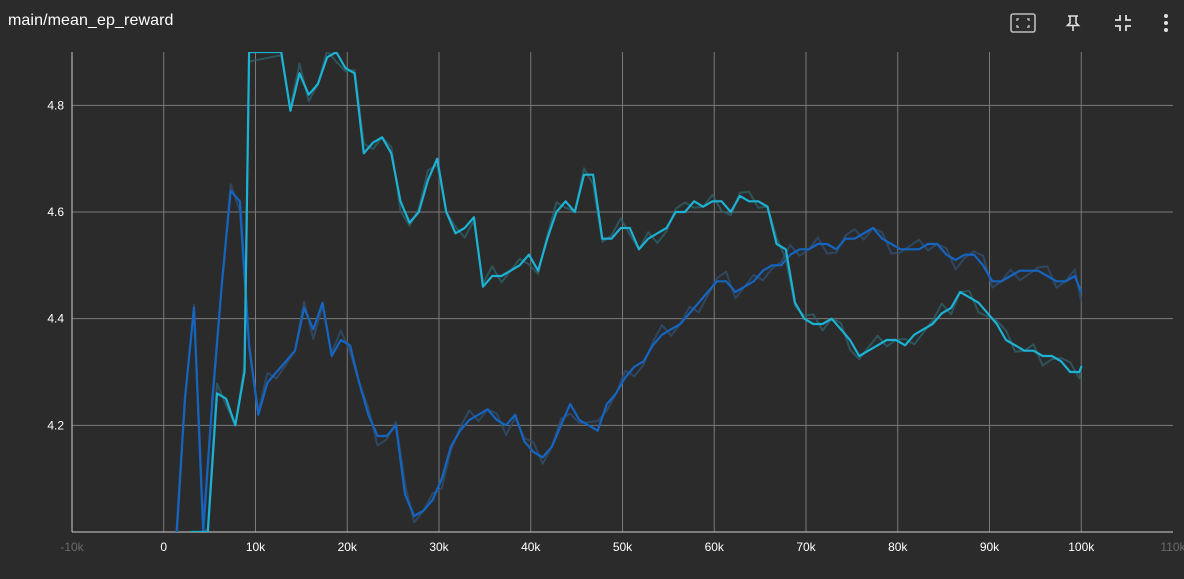  Describe the element at coordinates (55, 319) in the screenshot. I see `y-tick-label: 4.4` at that location.